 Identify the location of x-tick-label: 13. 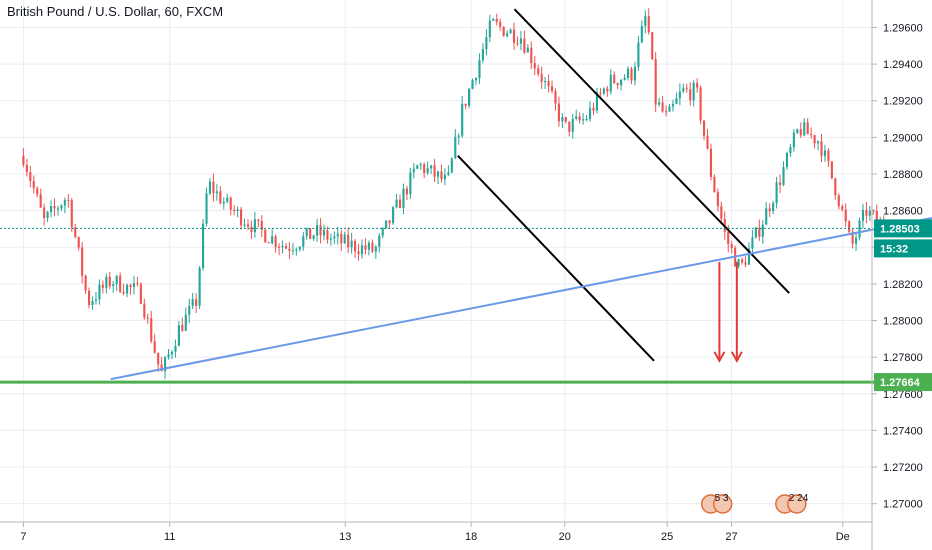
(345, 537).